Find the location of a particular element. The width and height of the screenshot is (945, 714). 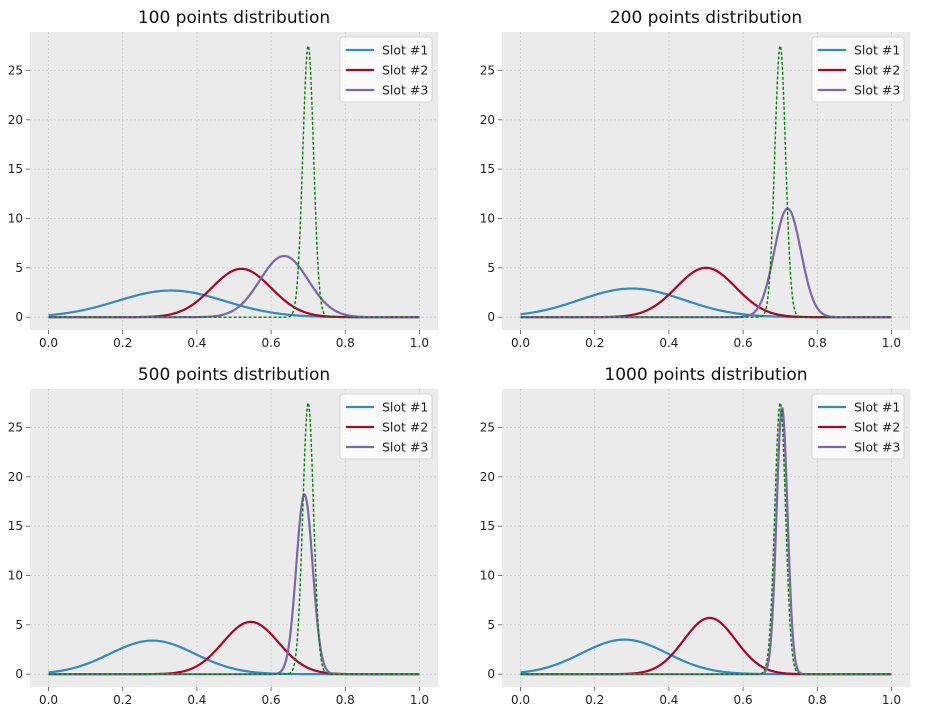

chart-title: 500 points distribution is located at coordinates (234, 375).